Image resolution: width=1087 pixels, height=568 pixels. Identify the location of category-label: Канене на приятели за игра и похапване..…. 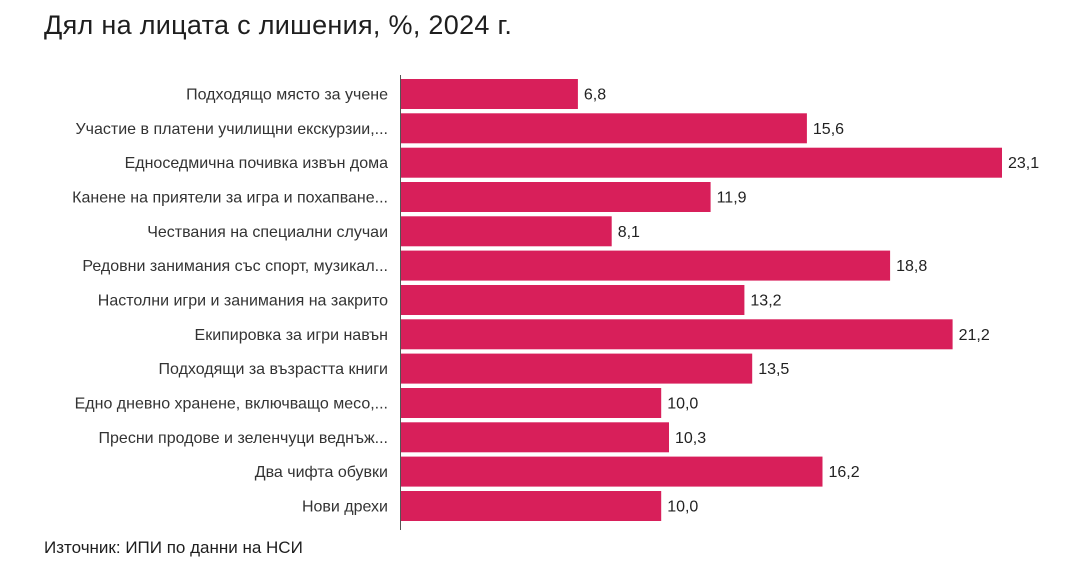
(230, 198).